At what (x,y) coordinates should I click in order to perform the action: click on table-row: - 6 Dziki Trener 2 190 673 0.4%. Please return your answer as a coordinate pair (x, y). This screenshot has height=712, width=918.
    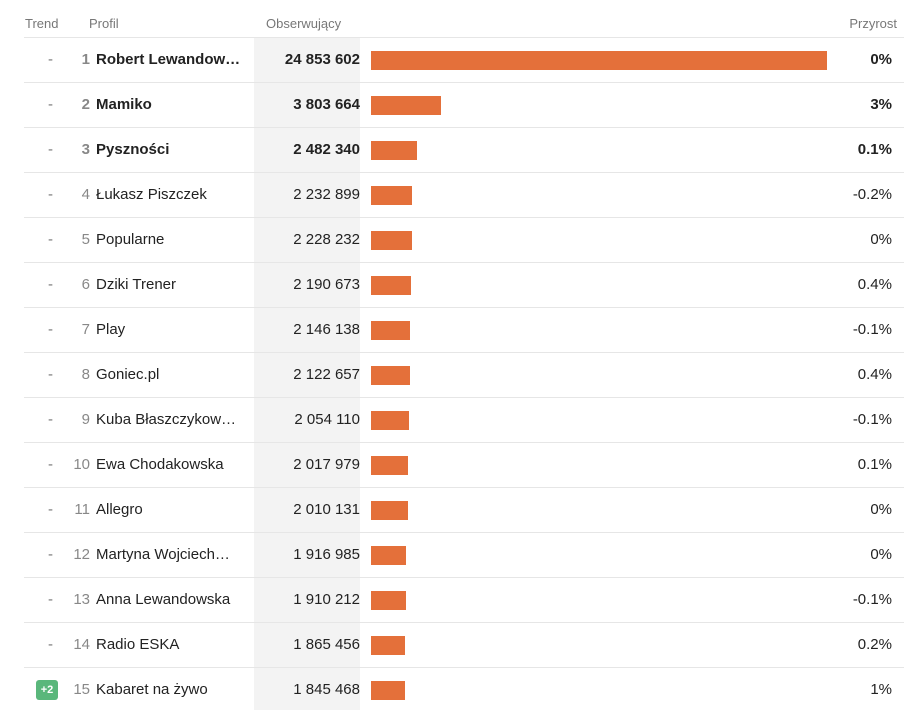
    Looking at the image, I should click on (464, 284).